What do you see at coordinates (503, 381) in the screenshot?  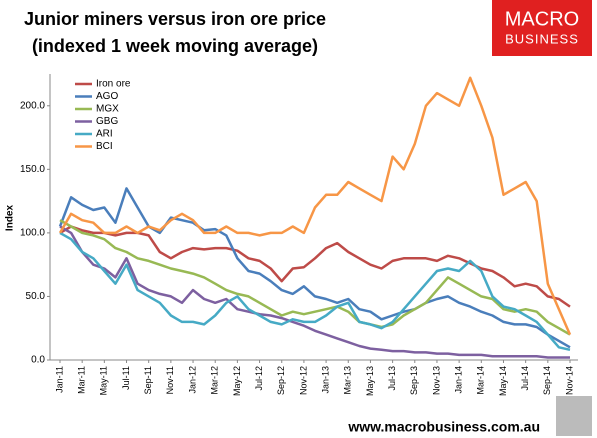 I see `x-tick-label: May-14` at bounding box center [503, 381].